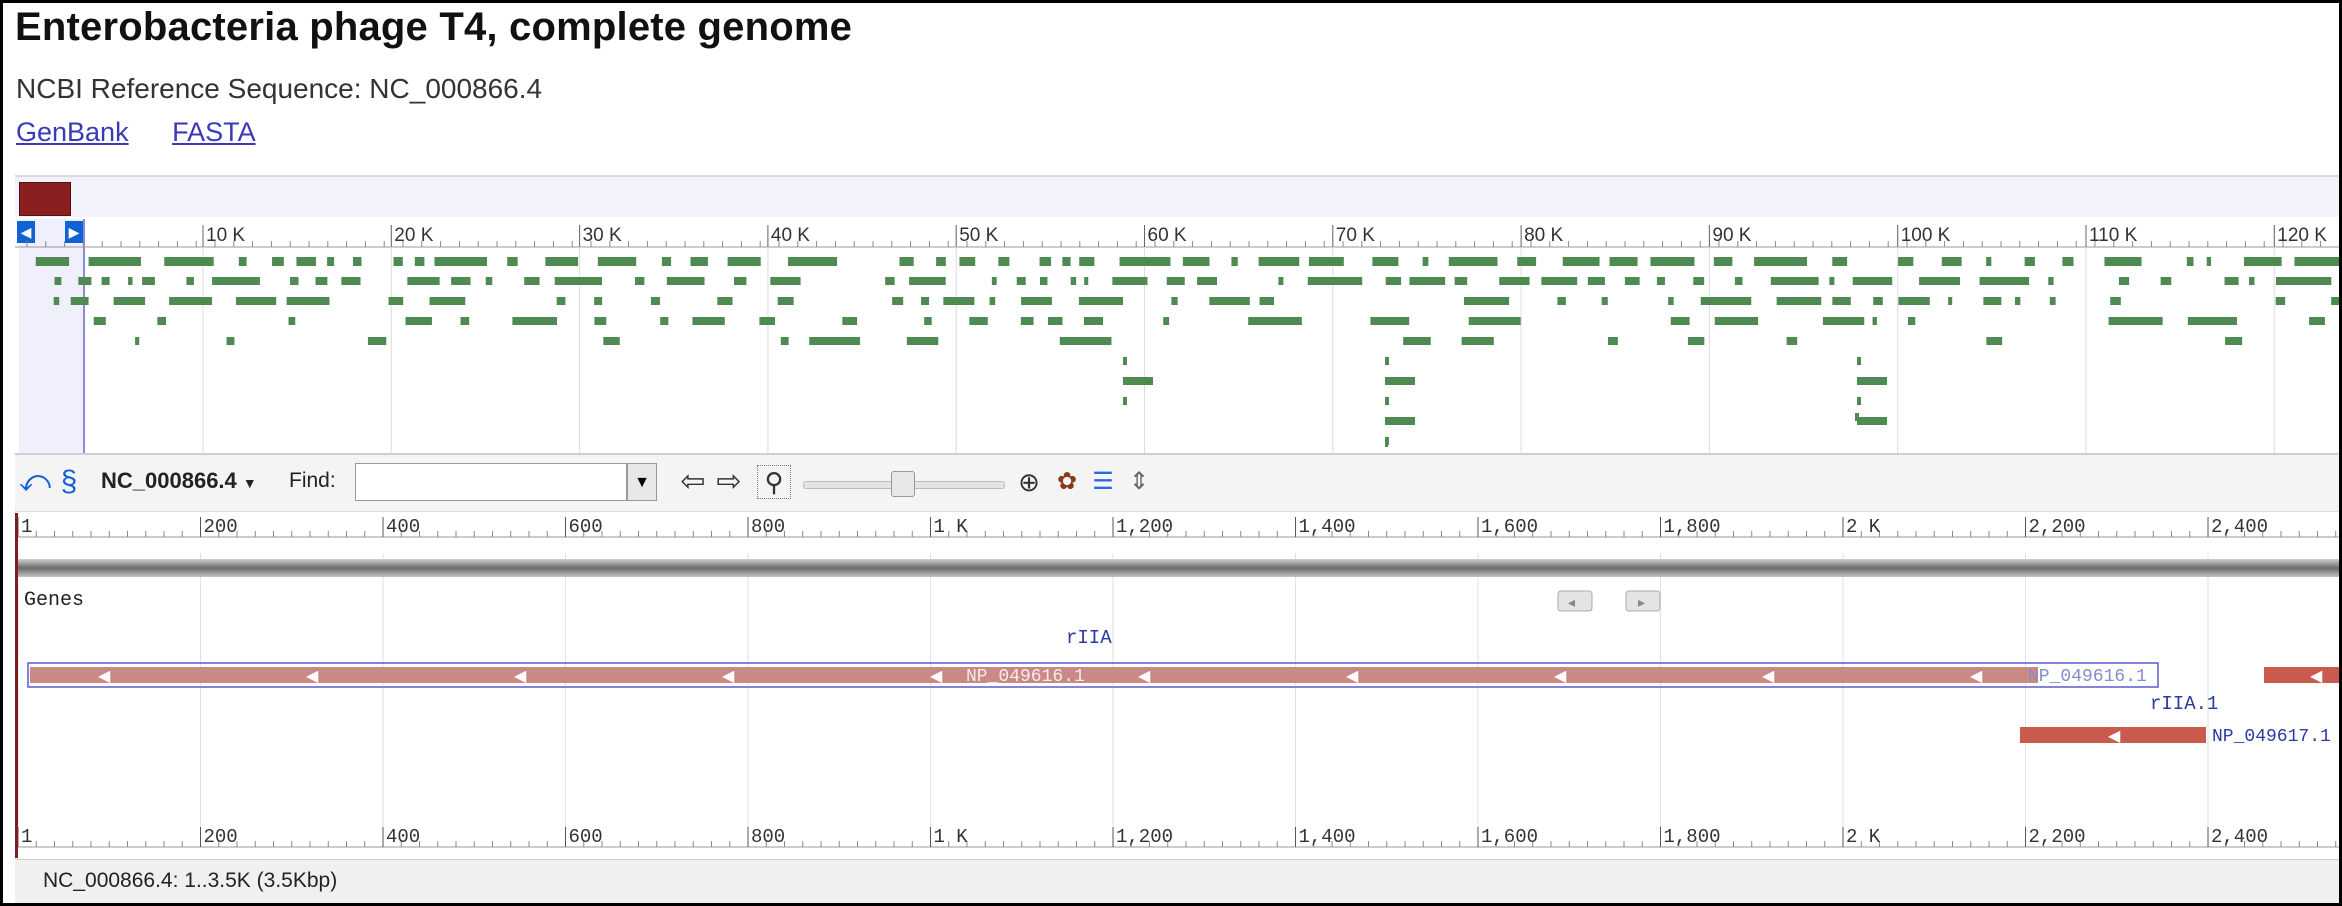 Image resolution: width=2342 pixels, height=906 pixels. Describe the element at coordinates (214, 132) in the screenshot. I see `fasta-link: FASTA` at that location.